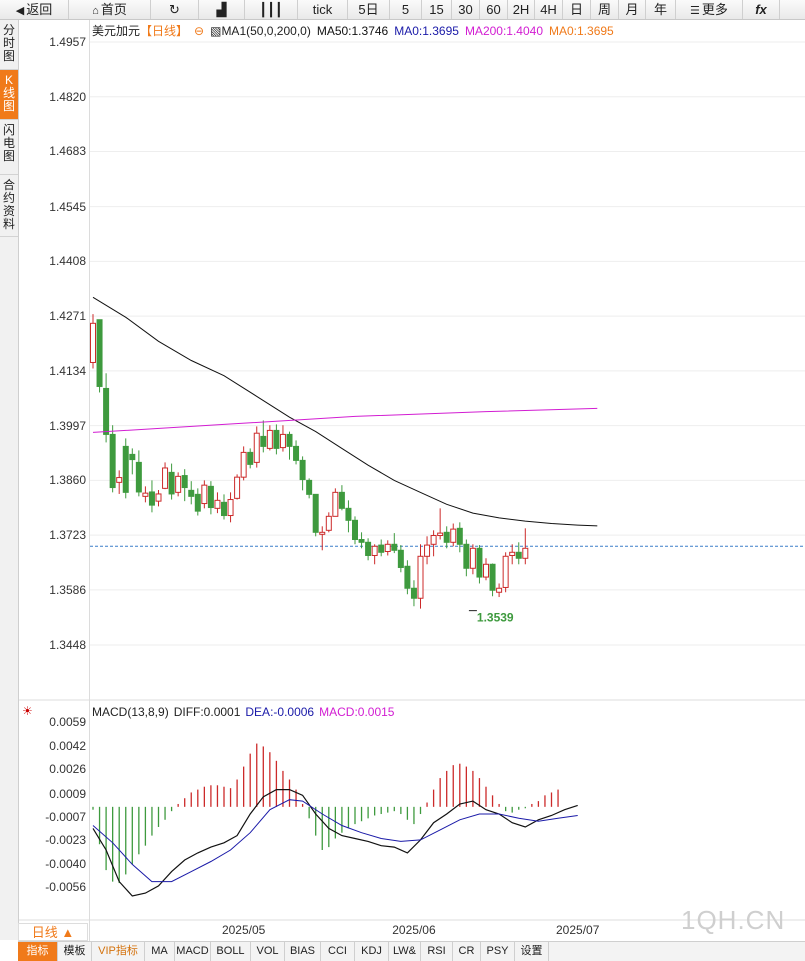  I want to click on price-tick-label: 1.3586, so click(67, 589).